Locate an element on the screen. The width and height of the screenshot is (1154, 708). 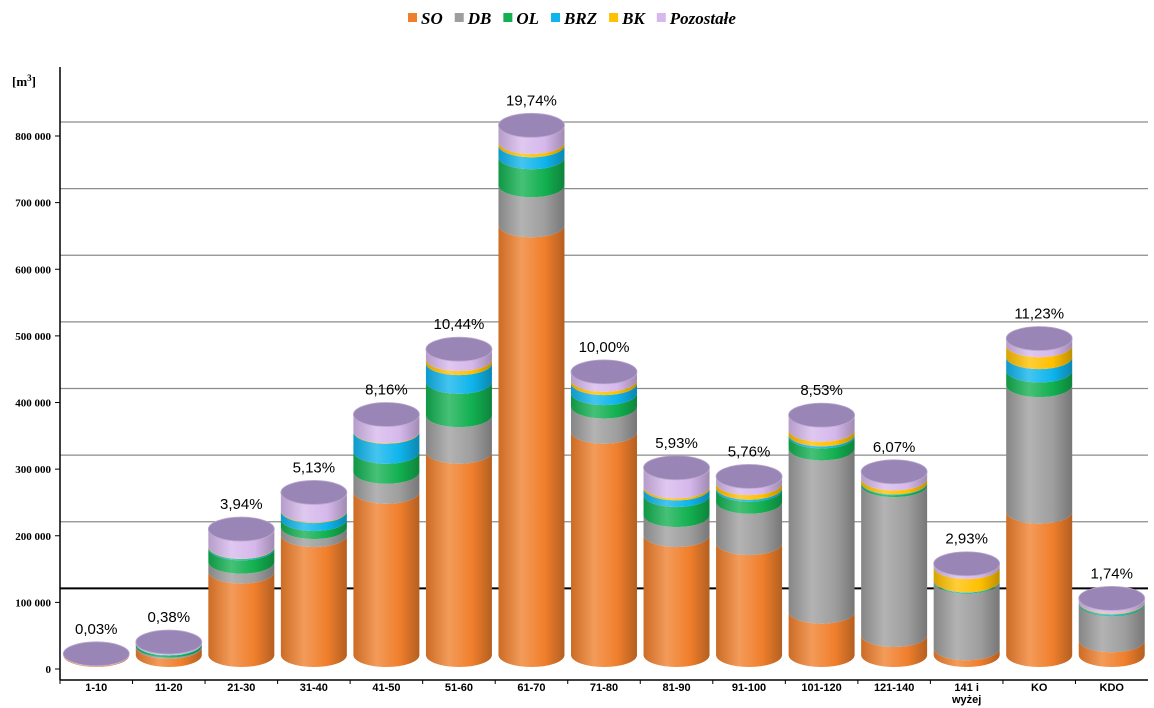
y-tick-label: 500 000 is located at coordinates (33, 337).